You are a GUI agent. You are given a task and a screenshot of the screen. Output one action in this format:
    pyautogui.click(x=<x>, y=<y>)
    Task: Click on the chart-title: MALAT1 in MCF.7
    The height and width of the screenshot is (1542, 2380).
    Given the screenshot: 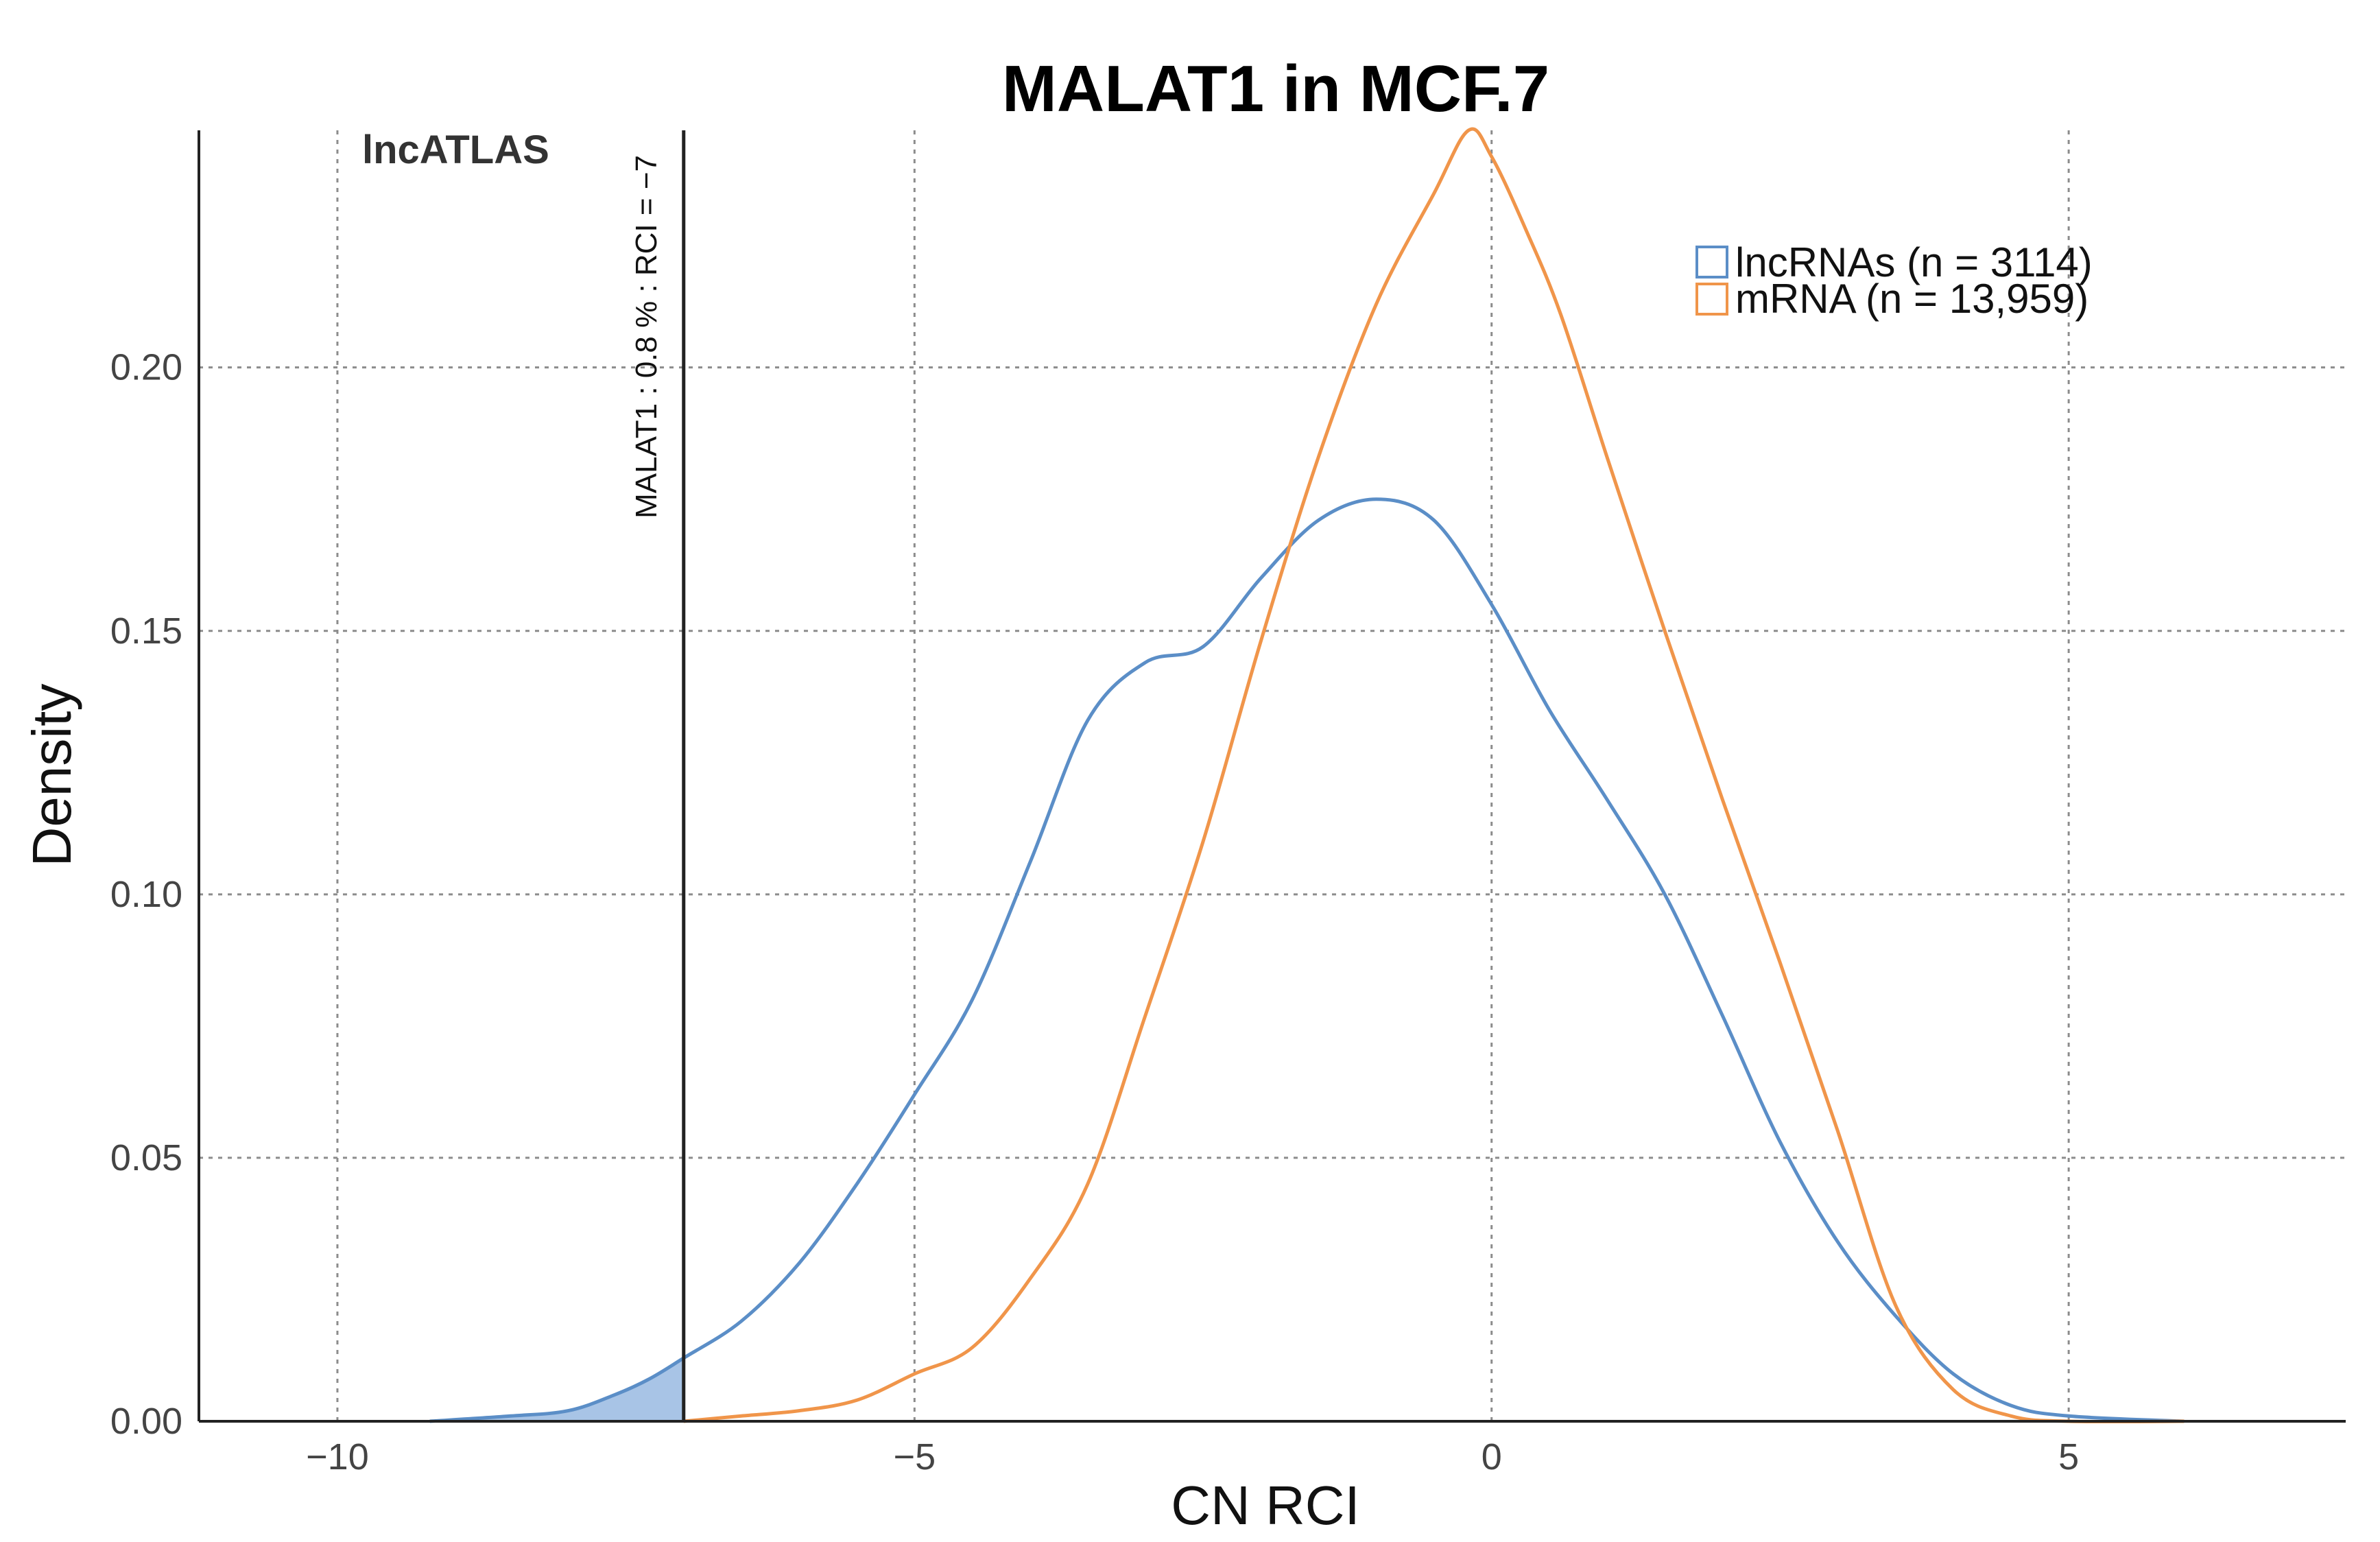 What is the action you would take?
    pyautogui.click(x=1275, y=89)
    